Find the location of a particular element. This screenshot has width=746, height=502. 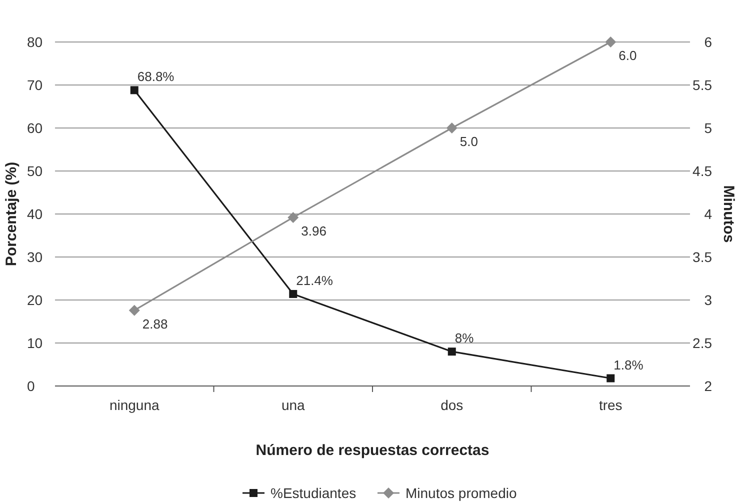

y-tick-label: 30 is located at coordinates (35, 256).